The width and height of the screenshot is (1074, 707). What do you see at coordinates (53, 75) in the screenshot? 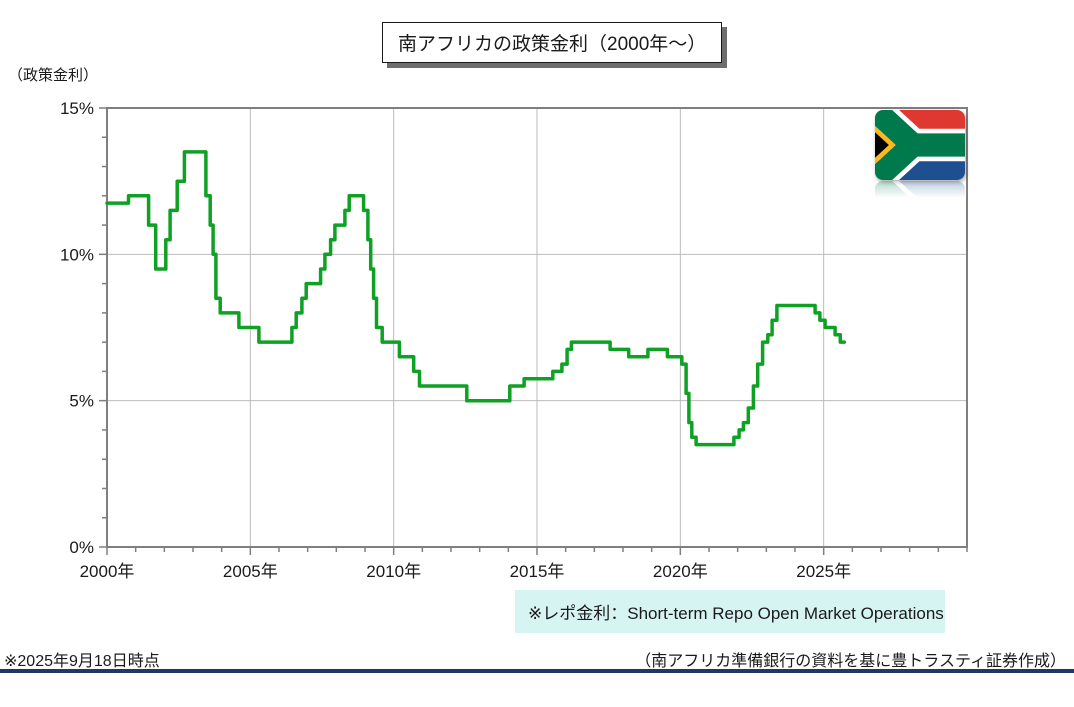
I see `y-axis-unit-label: （政策金利）` at bounding box center [53, 75].